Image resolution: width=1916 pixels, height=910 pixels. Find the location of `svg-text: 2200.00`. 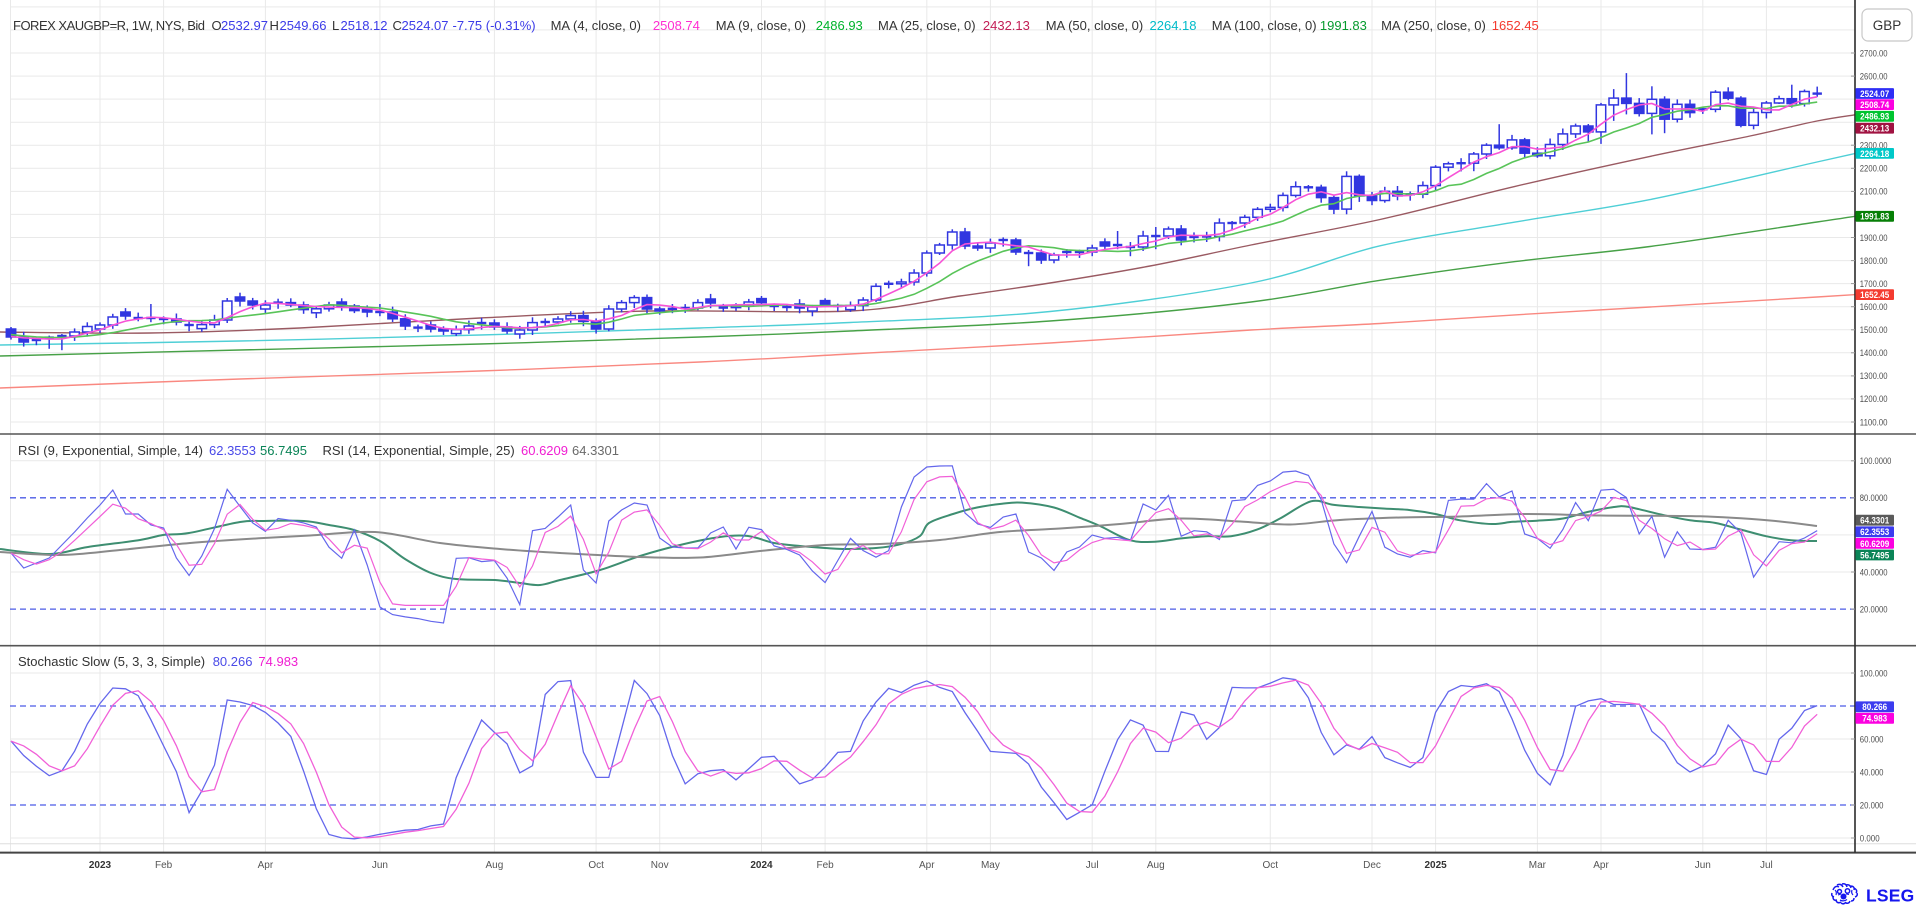

svg-text: 2200.00 is located at coordinates (1874, 169).